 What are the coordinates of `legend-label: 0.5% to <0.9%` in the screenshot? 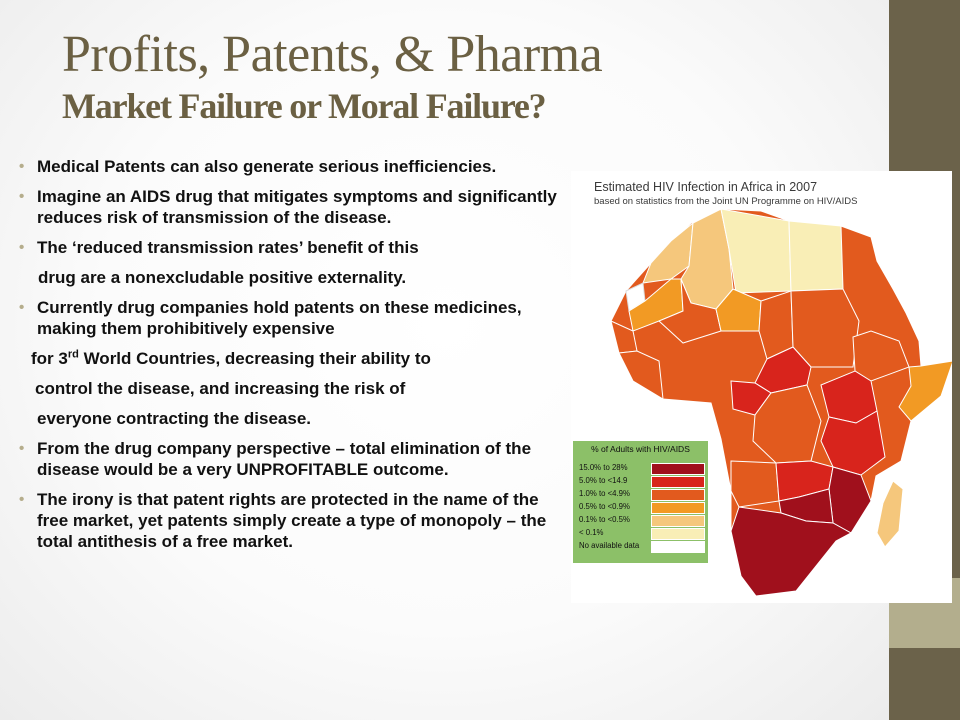 It's located at (604, 506).